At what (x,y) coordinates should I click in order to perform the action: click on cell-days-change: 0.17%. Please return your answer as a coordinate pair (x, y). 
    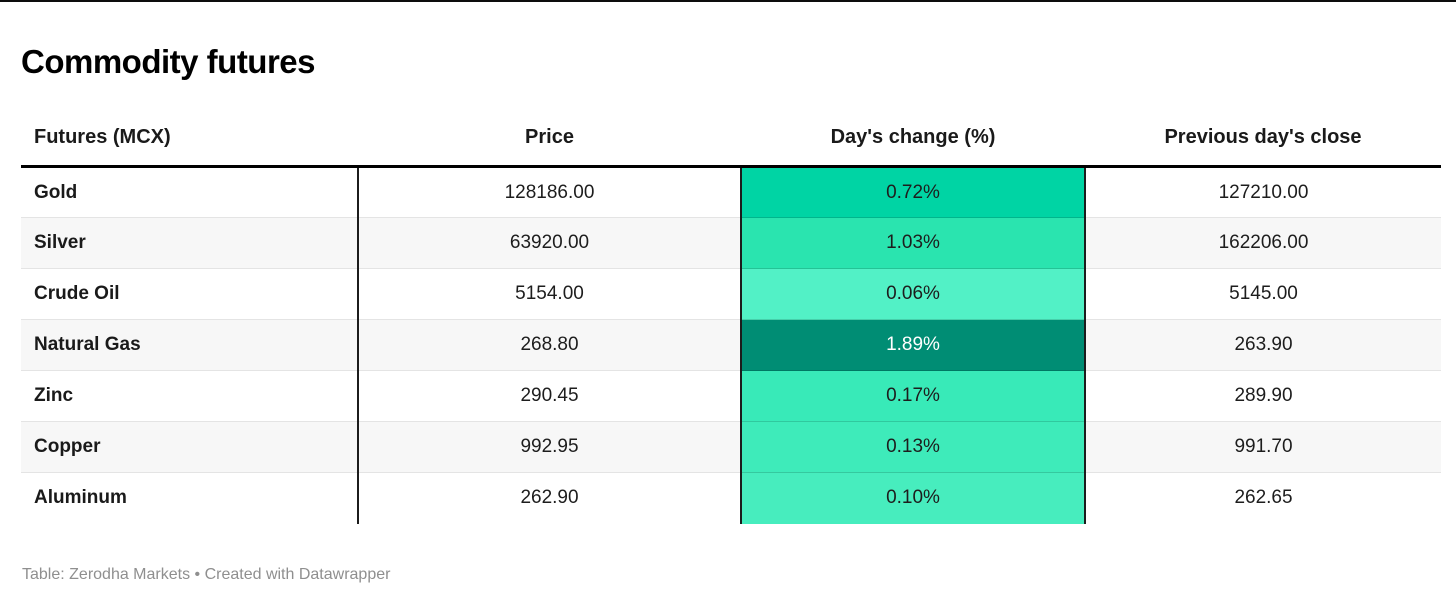
    Looking at the image, I should click on (912, 396).